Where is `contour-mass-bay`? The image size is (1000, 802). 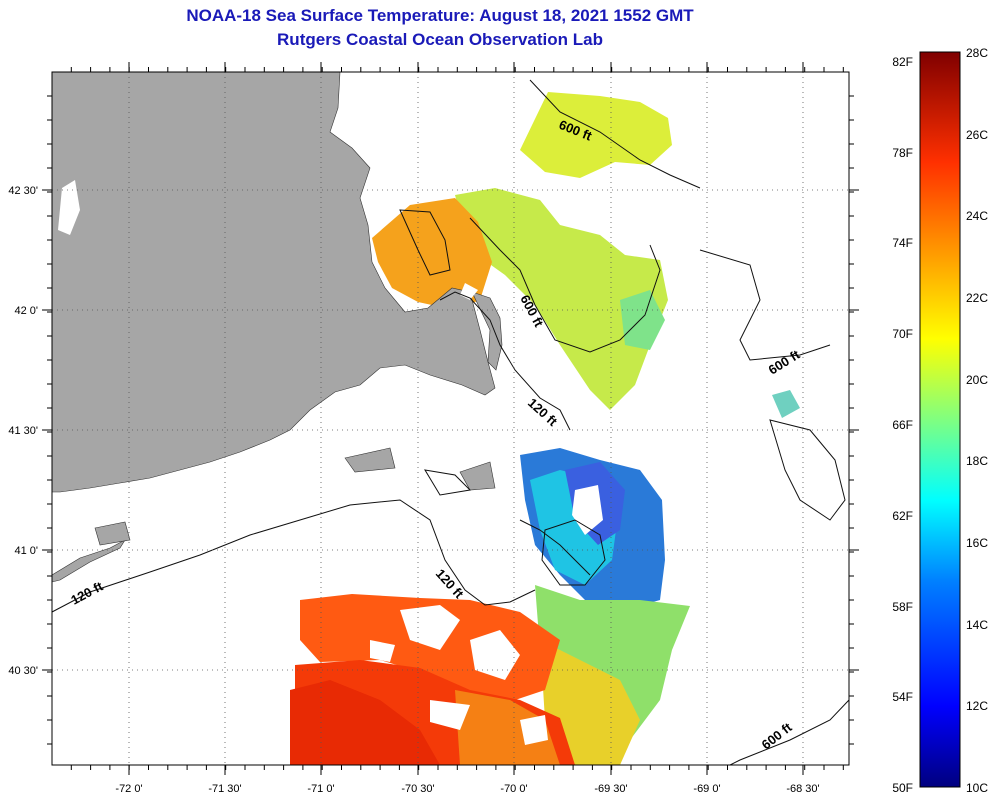
contour-mass-bay is located at coordinates (425, 242).